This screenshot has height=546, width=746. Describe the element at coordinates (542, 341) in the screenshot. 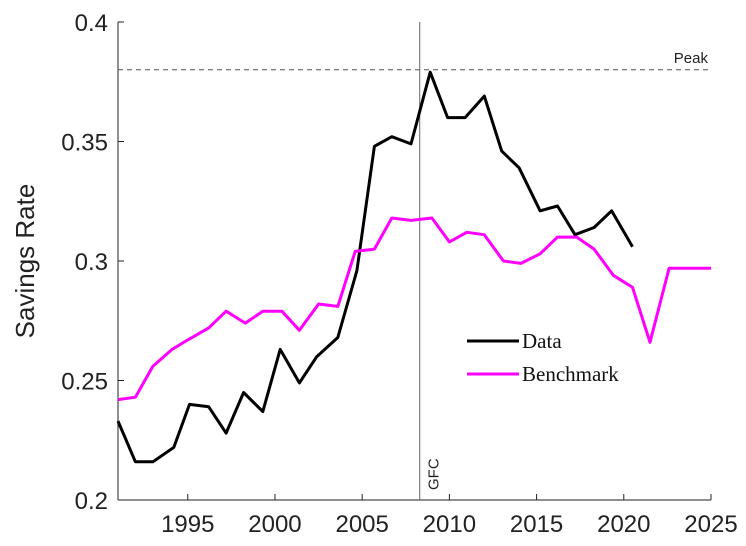

I see `legend-label: Data` at that location.